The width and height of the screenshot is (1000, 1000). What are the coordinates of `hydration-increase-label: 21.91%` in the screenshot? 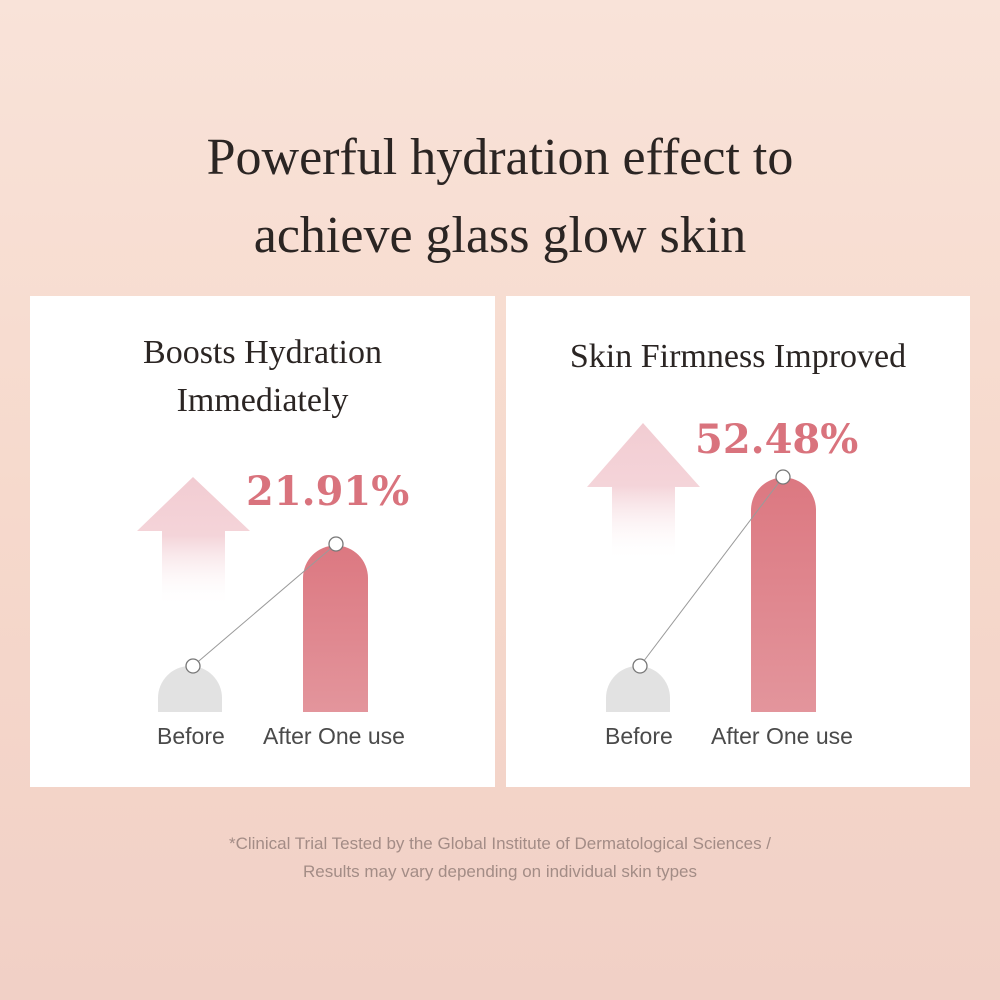 It's located at (328, 491).